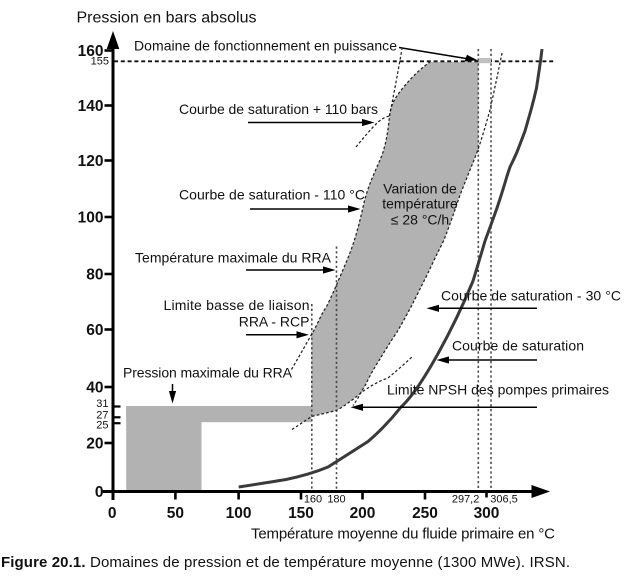 The width and height of the screenshot is (635, 583). I want to click on svg-text: Pression maximale du RRA, so click(208, 373).